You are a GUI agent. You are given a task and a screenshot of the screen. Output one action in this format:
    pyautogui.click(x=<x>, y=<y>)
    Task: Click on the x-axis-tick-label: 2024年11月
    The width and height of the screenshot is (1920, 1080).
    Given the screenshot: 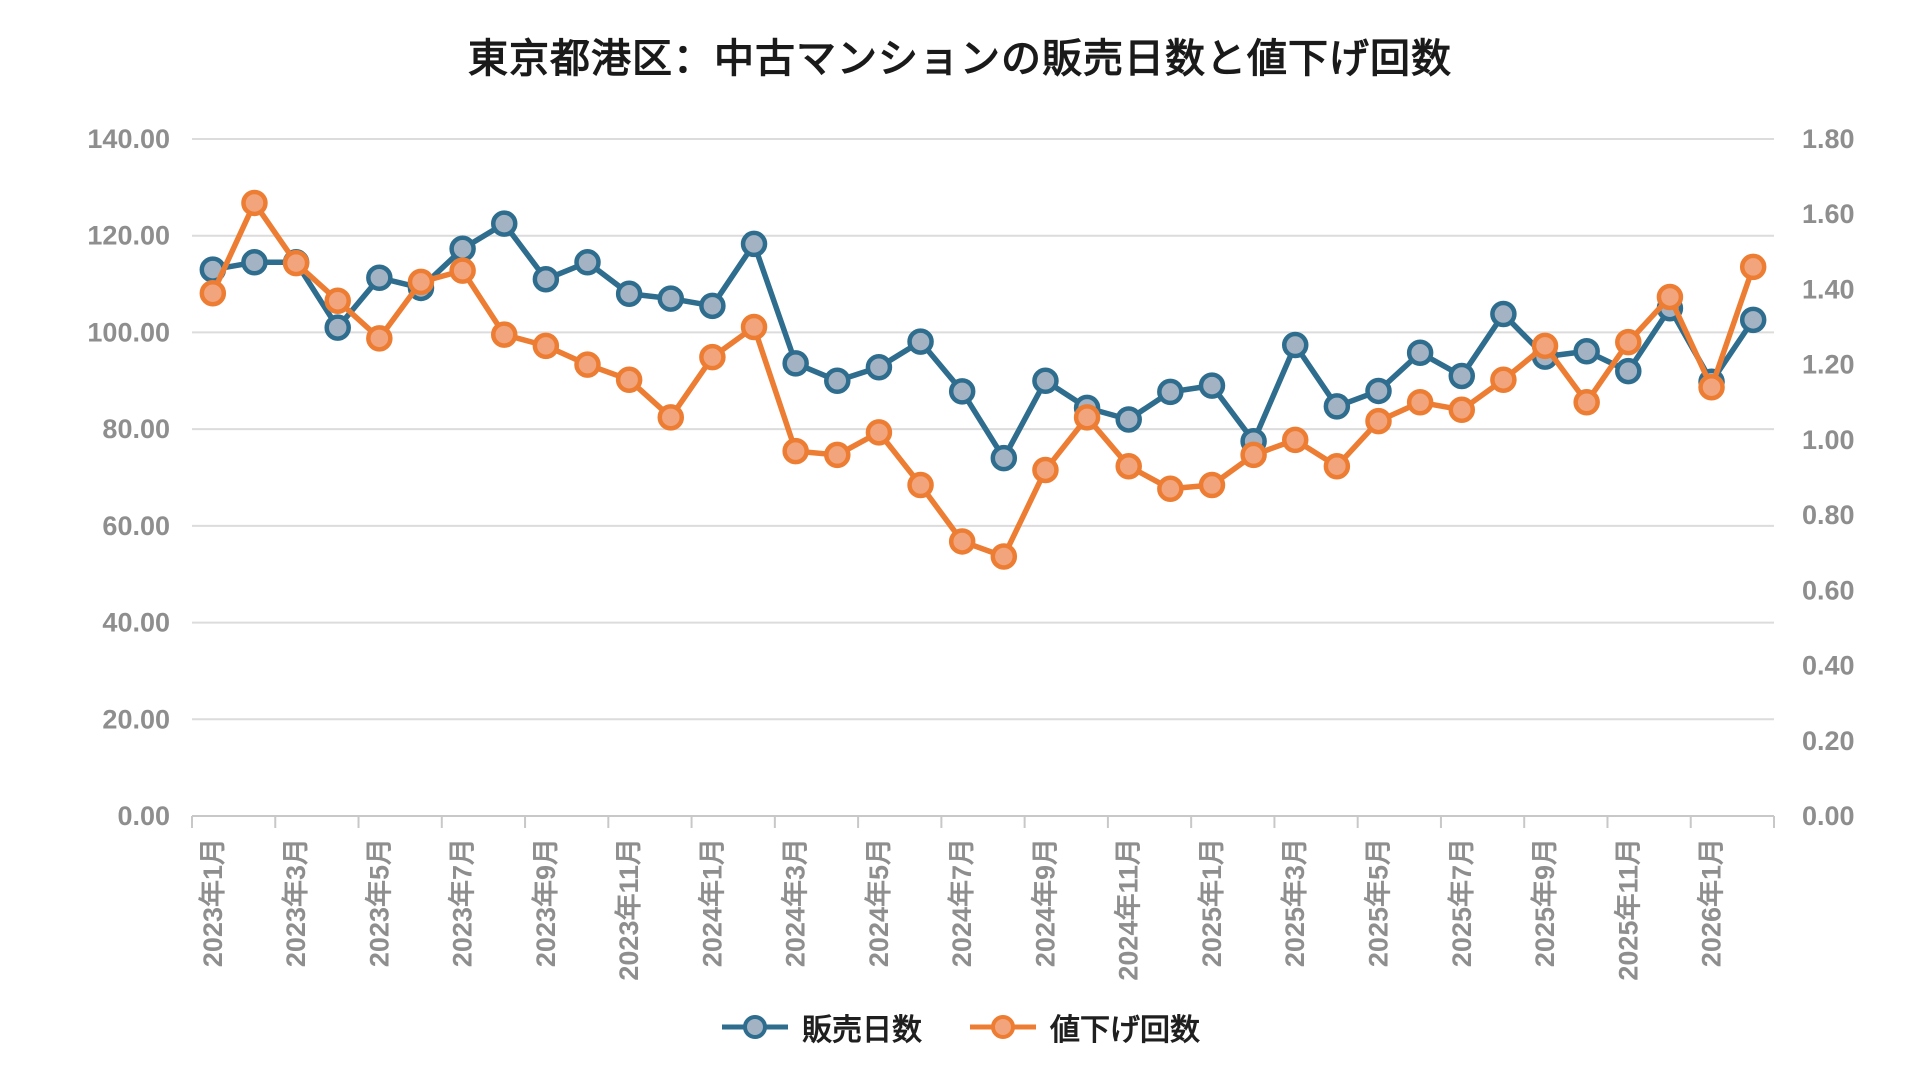 What is the action you would take?
    pyautogui.click(x=1128, y=909)
    